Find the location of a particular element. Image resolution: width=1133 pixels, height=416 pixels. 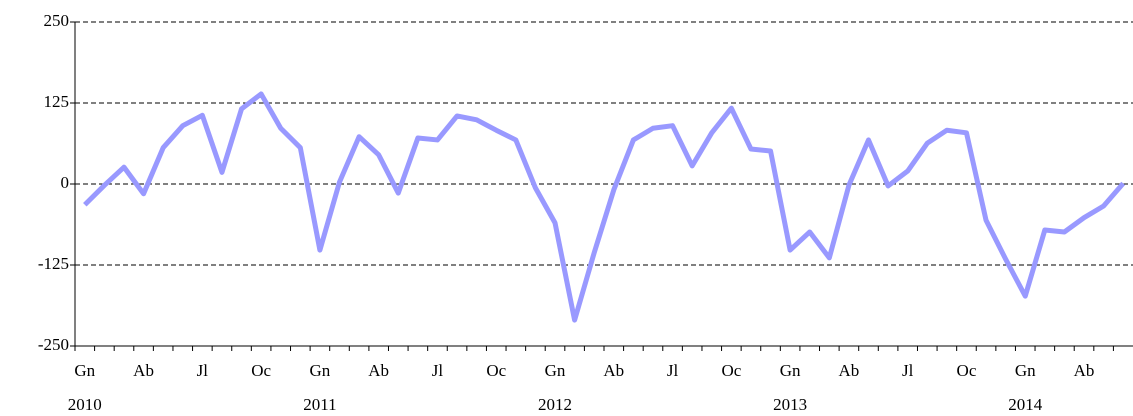

y-tick-label: -125 is located at coordinates (53, 263).